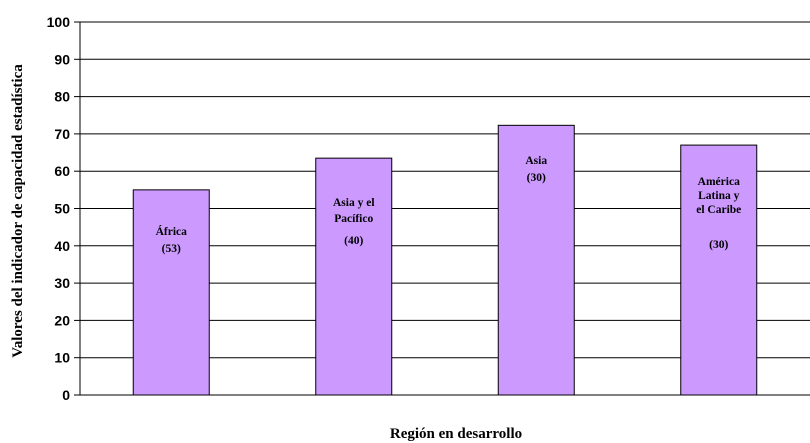  Describe the element at coordinates (172, 231) in the screenshot. I see `bar-category-label: África` at that location.